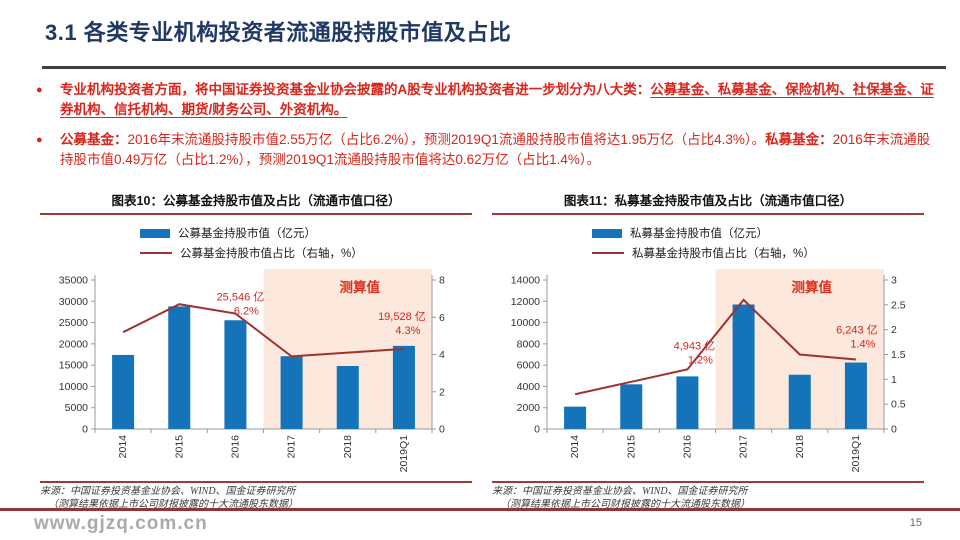 This screenshot has width=960, height=540. Describe the element at coordinates (898, 305) in the screenshot. I see `svg-text: 2.5` at that location.